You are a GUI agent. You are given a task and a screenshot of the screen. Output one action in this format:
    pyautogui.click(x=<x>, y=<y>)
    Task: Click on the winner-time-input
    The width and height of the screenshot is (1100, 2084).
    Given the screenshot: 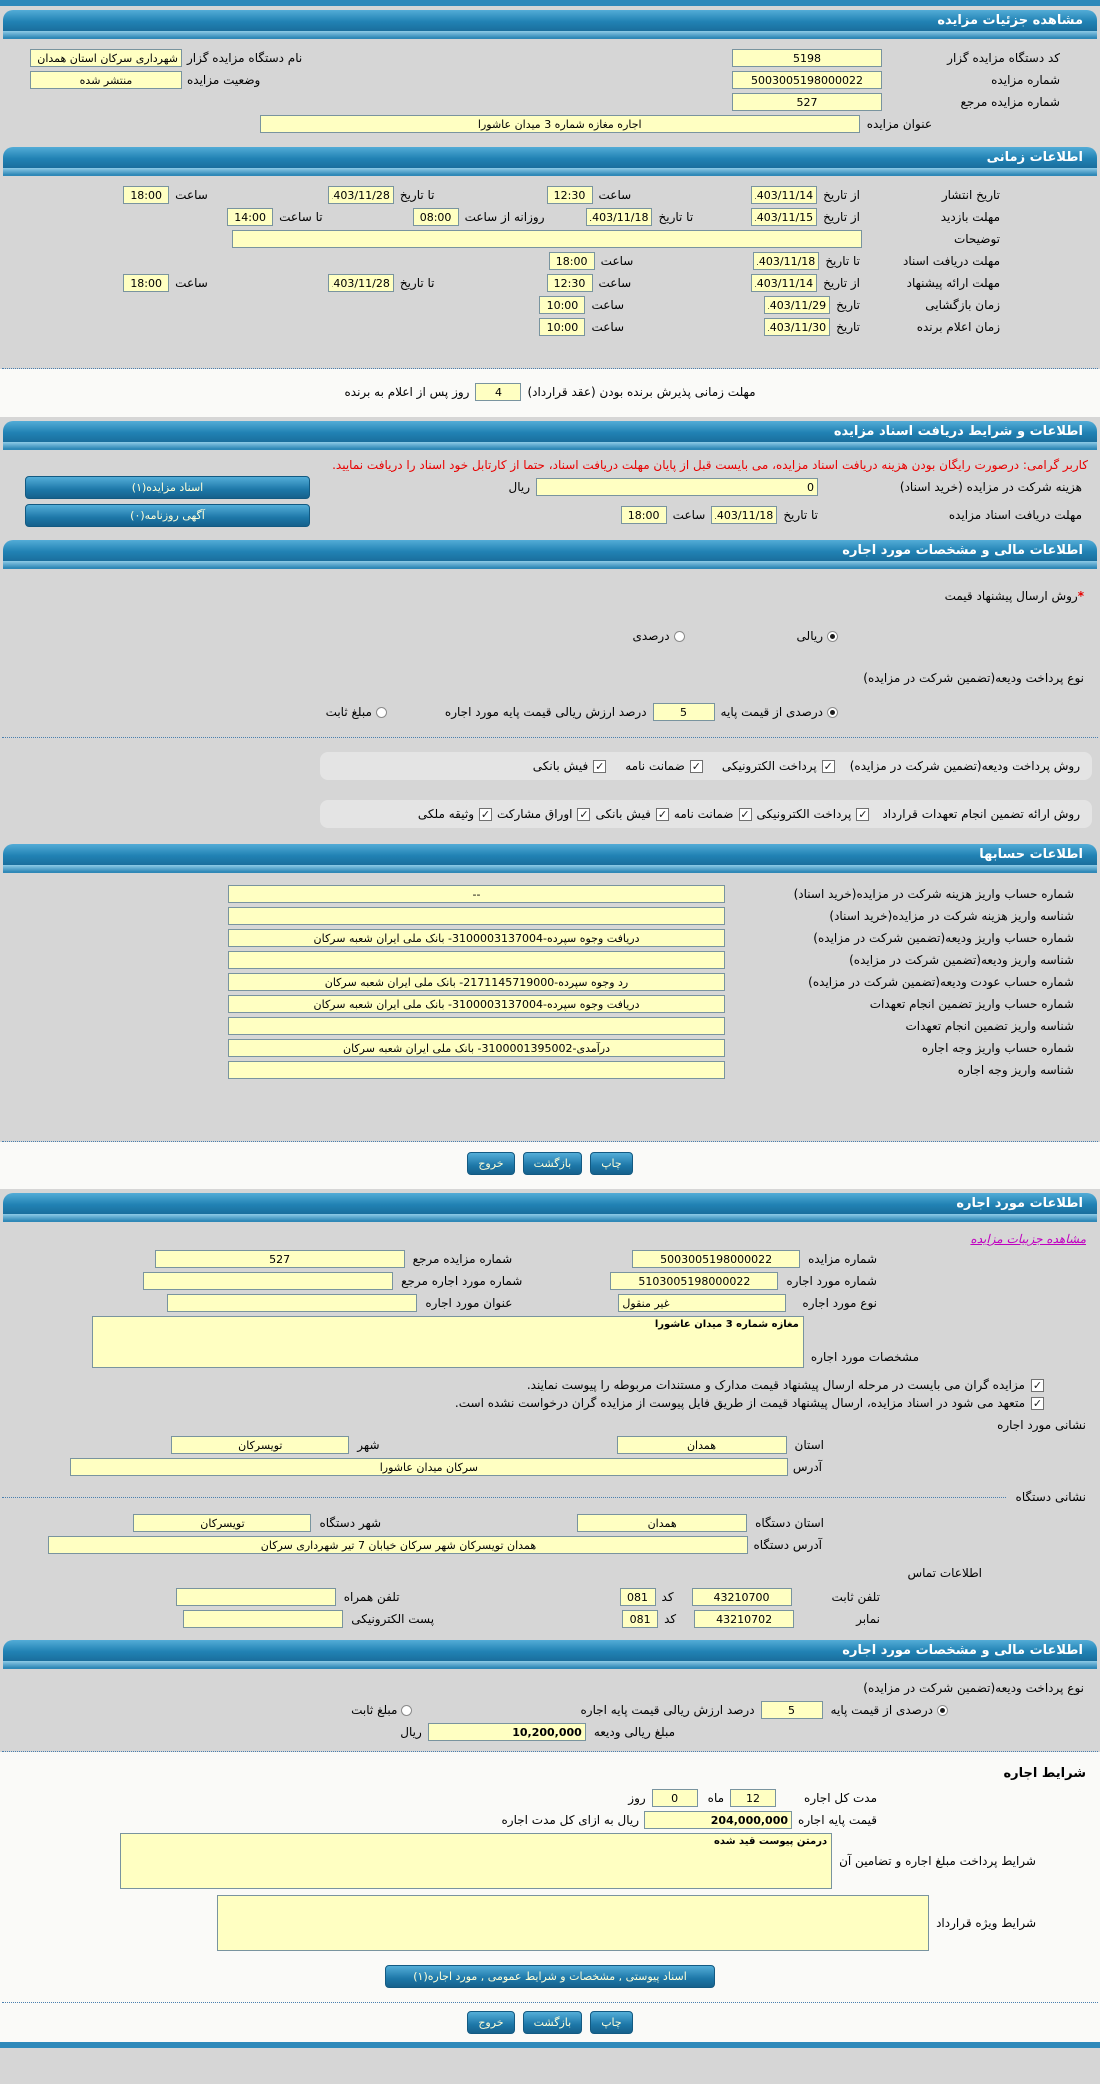 What is the action you would take?
    pyautogui.click(x=562, y=327)
    